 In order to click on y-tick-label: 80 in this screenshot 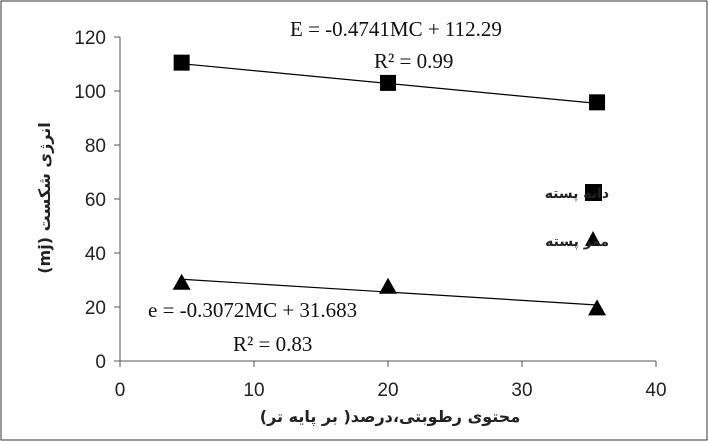, I will do `click(95, 146)`.